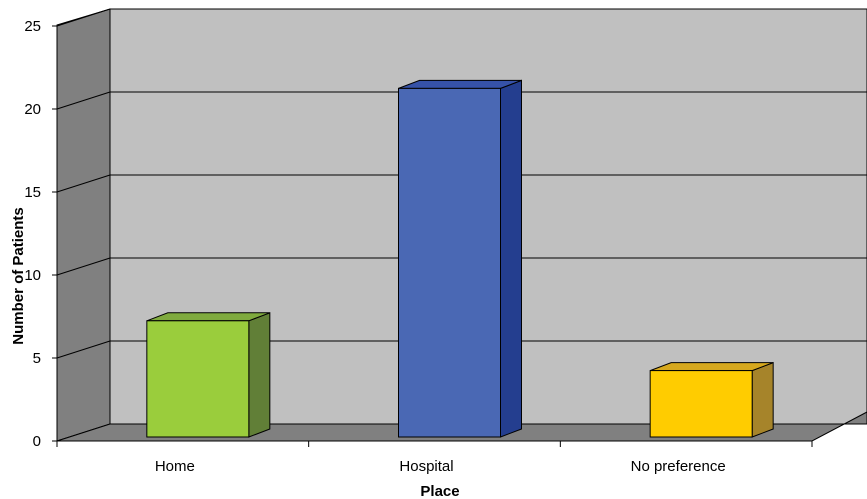  Describe the element at coordinates (32, 234) in the screenshot. I see `y-tick-labels: 0 5 10 15 20 25` at that location.